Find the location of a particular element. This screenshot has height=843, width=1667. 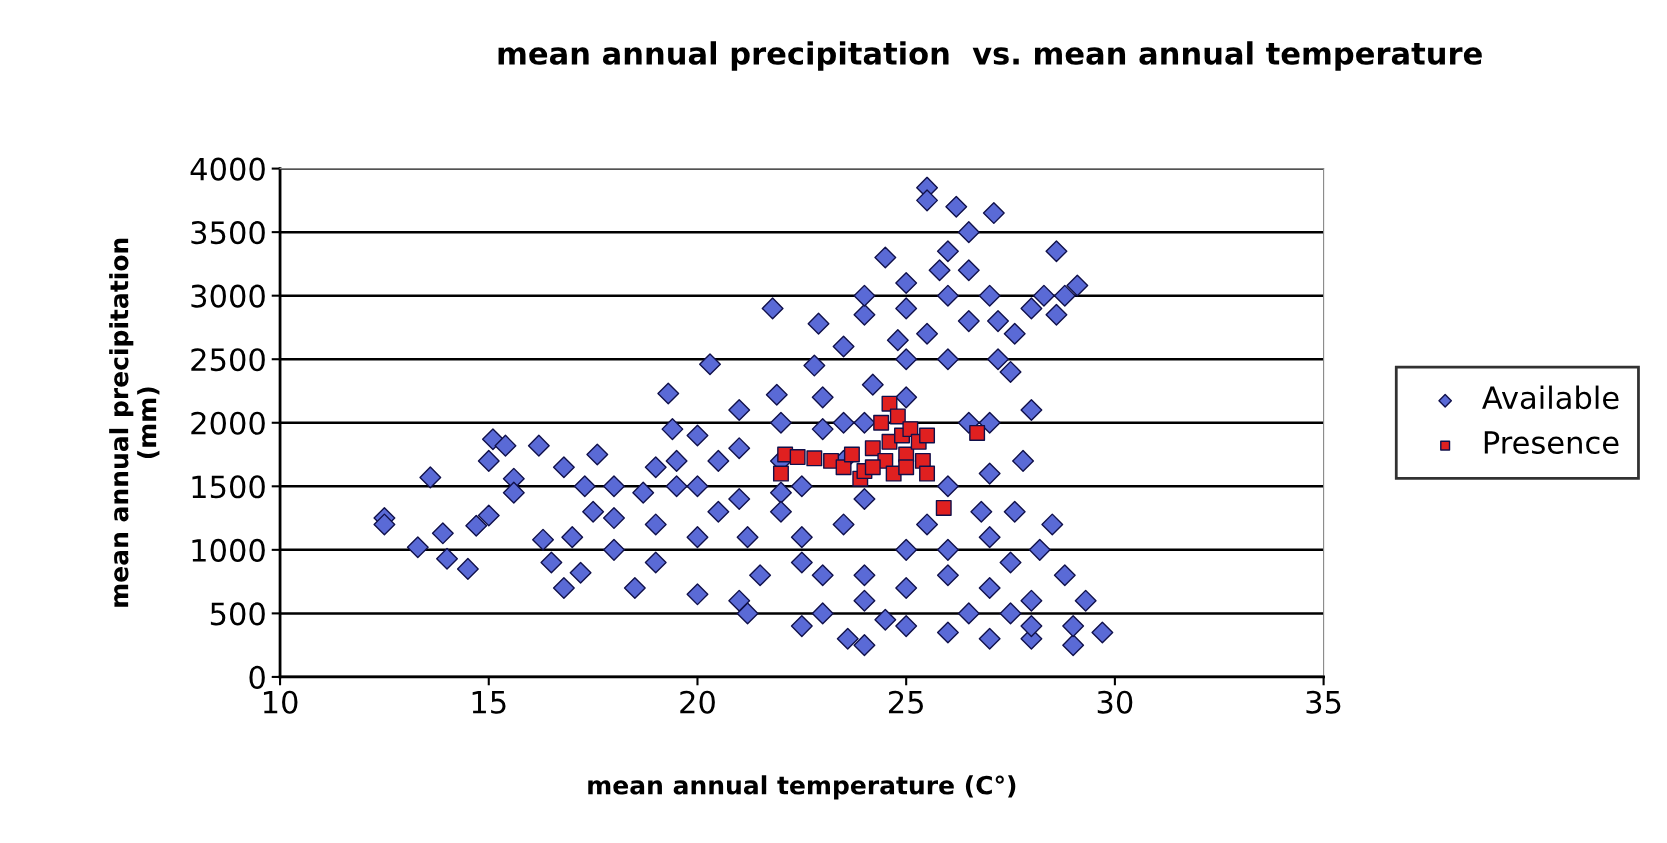

chart-title: mean annual precipitation vs. mean annual temperature is located at coordinates (990, 56).